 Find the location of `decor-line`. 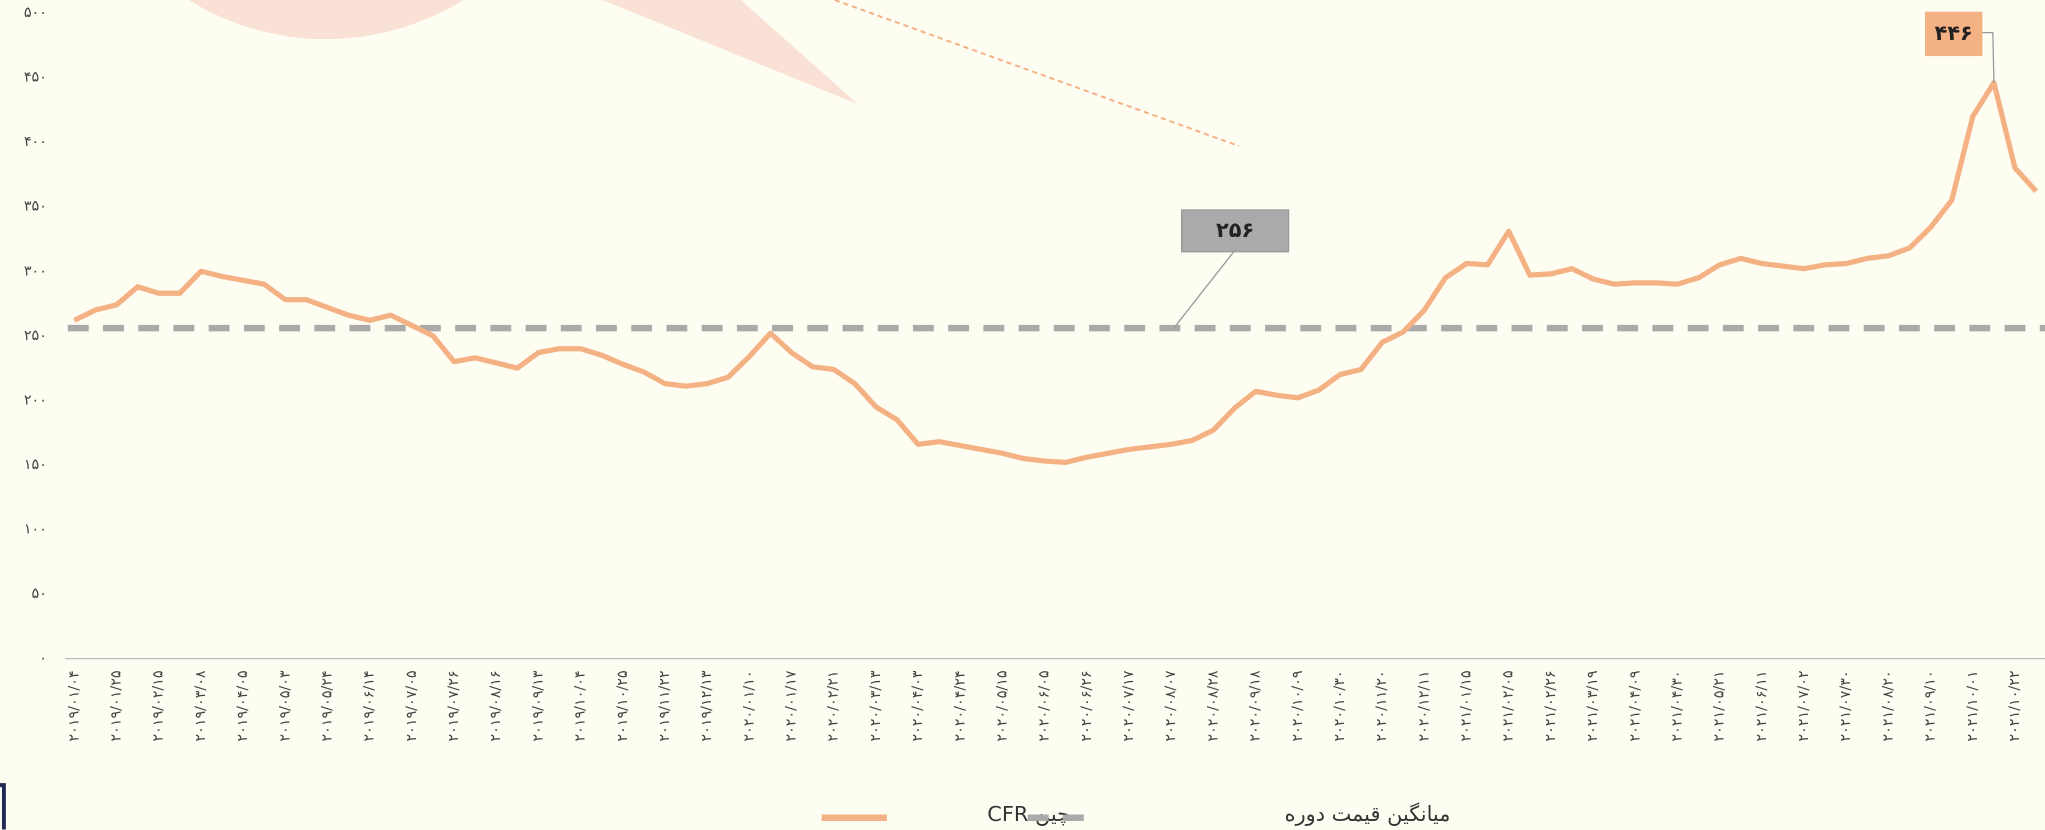

decor-line is located at coordinates (1037, 73).